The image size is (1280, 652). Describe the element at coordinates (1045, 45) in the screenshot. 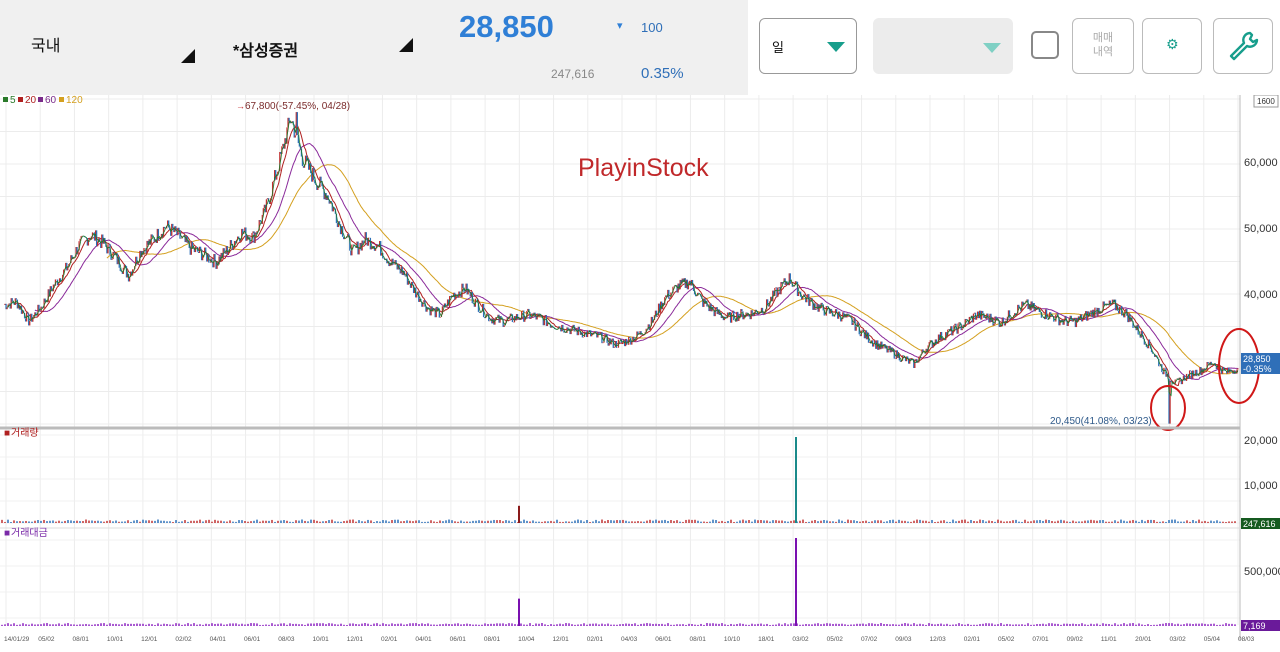

I see `compare-checkbox` at that location.